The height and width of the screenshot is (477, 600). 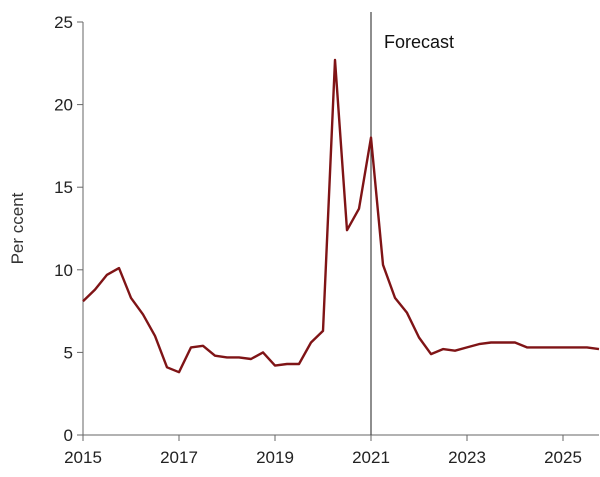 I want to click on y-tick-label: 10, so click(x=63, y=270).